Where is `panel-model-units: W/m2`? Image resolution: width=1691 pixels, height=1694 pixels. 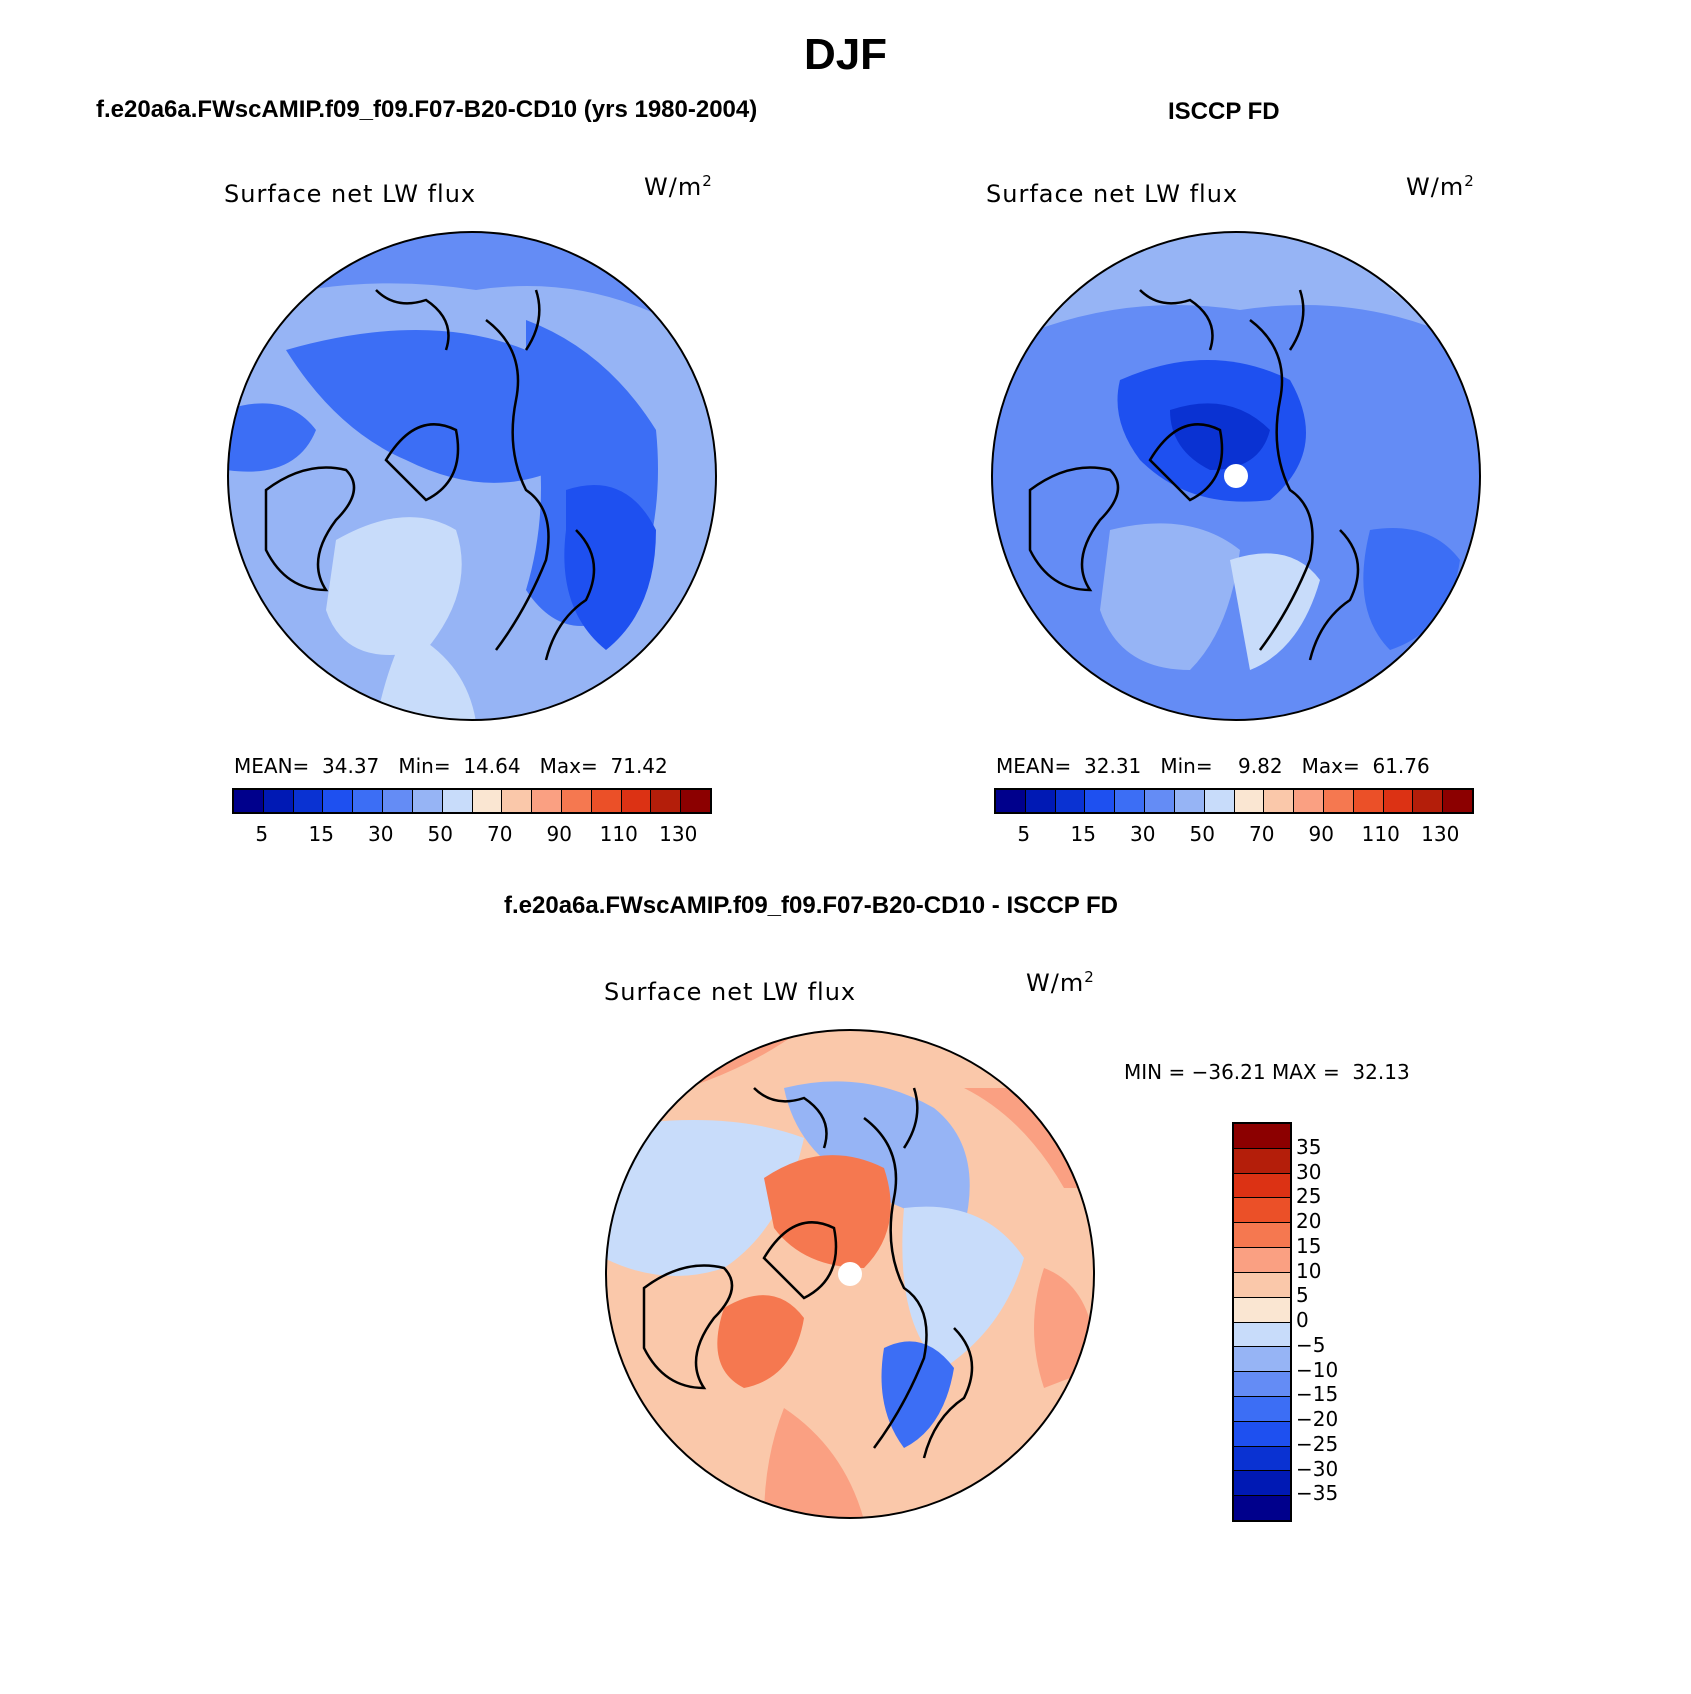 panel-model-units: W/m2 is located at coordinates (678, 186).